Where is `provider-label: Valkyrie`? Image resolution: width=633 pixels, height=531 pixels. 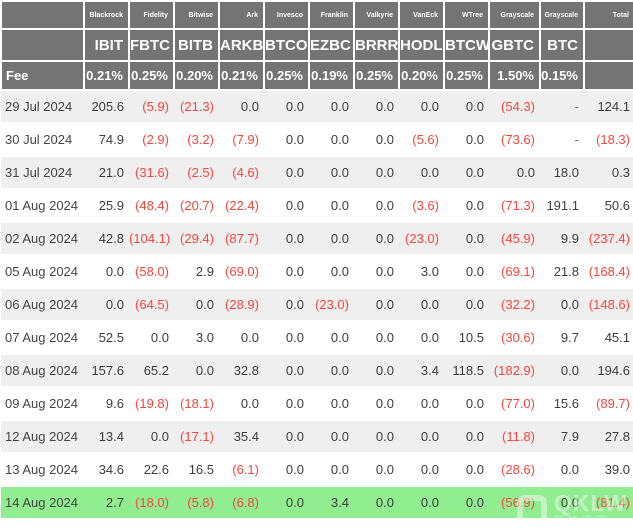
provider-label: Valkyrie is located at coordinates (376, 15).